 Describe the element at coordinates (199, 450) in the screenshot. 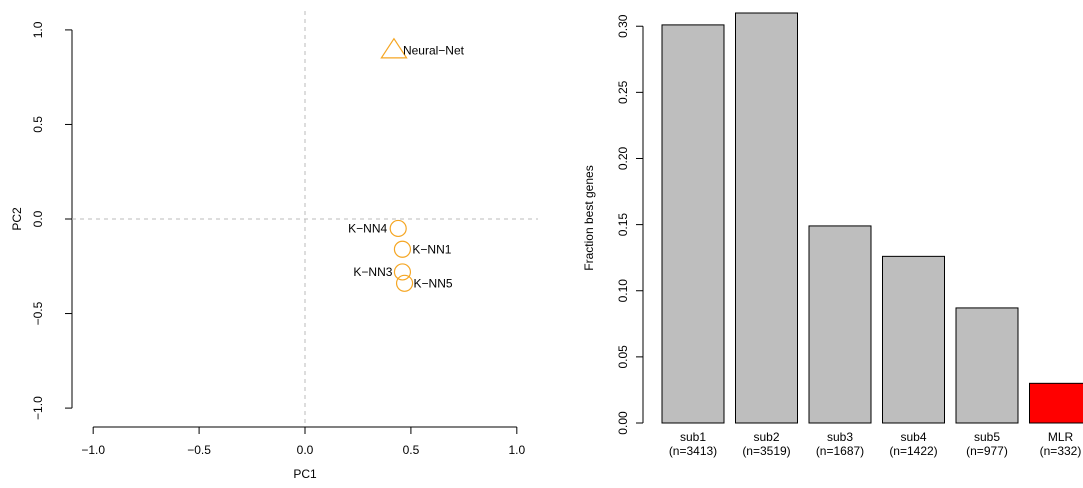

I see `x-tick-label: −0.5` at that location.